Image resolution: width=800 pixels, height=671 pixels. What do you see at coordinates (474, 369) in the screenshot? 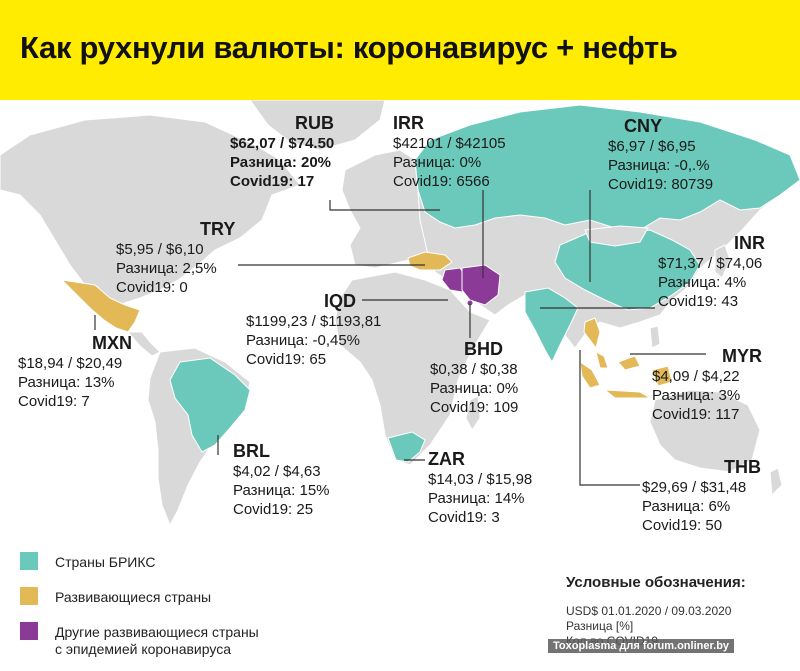
I see `currency-rate: $0,38 / $0,38` at bounding box center [474, 369].